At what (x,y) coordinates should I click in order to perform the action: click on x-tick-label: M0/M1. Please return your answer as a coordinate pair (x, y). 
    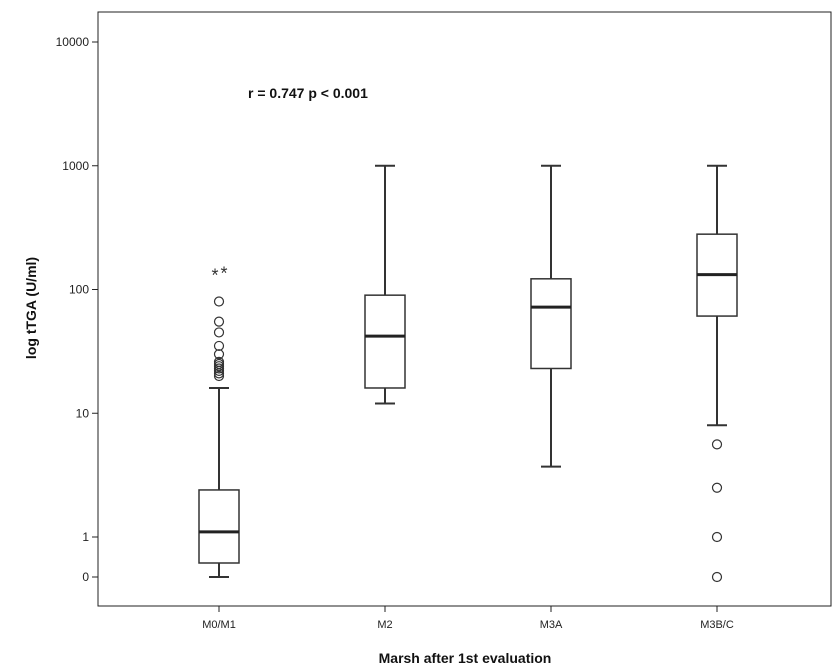
    Looking at the image, I should click on (219, 625).